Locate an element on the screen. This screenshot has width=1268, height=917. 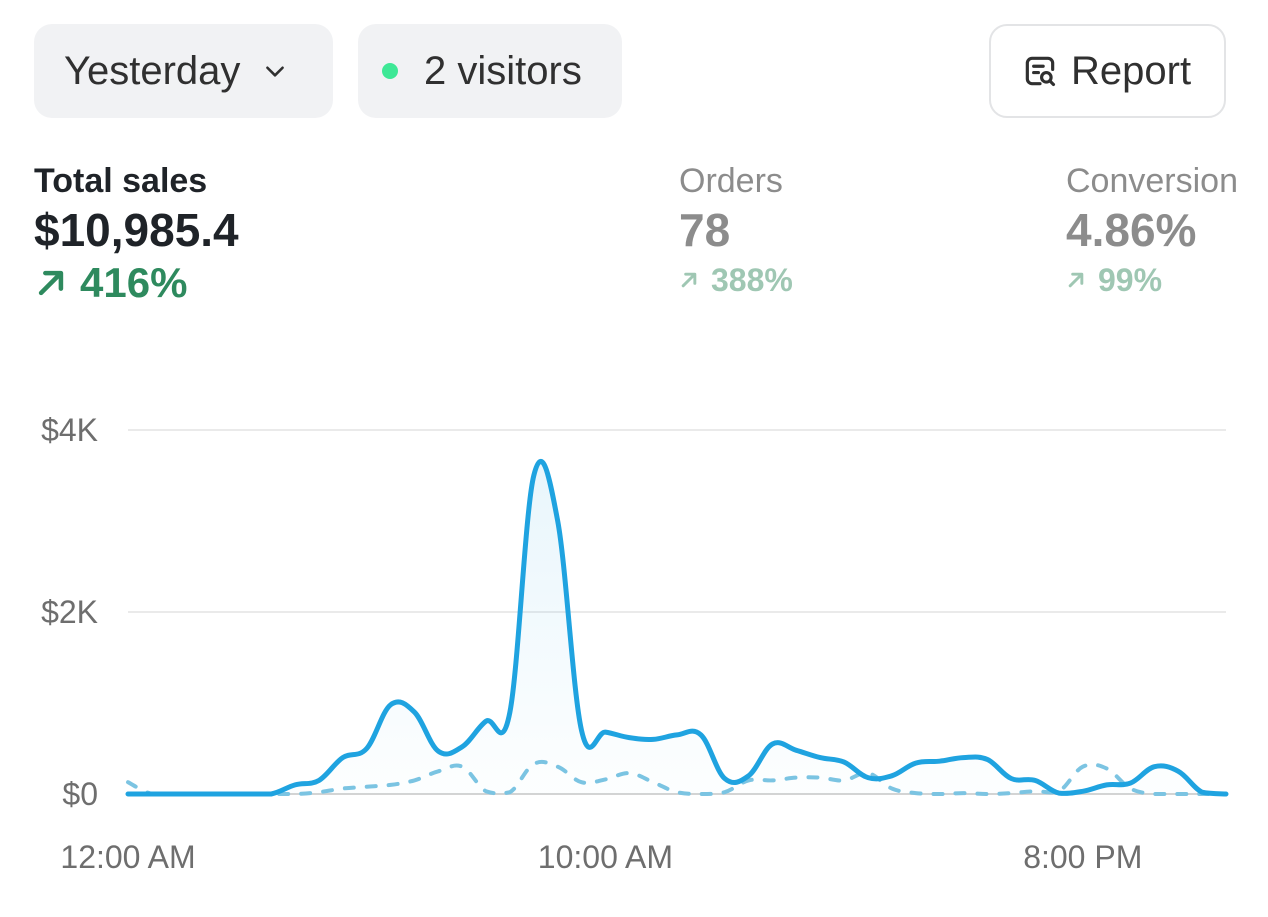
orders-change: 388% is located at coordinates (736, 280).